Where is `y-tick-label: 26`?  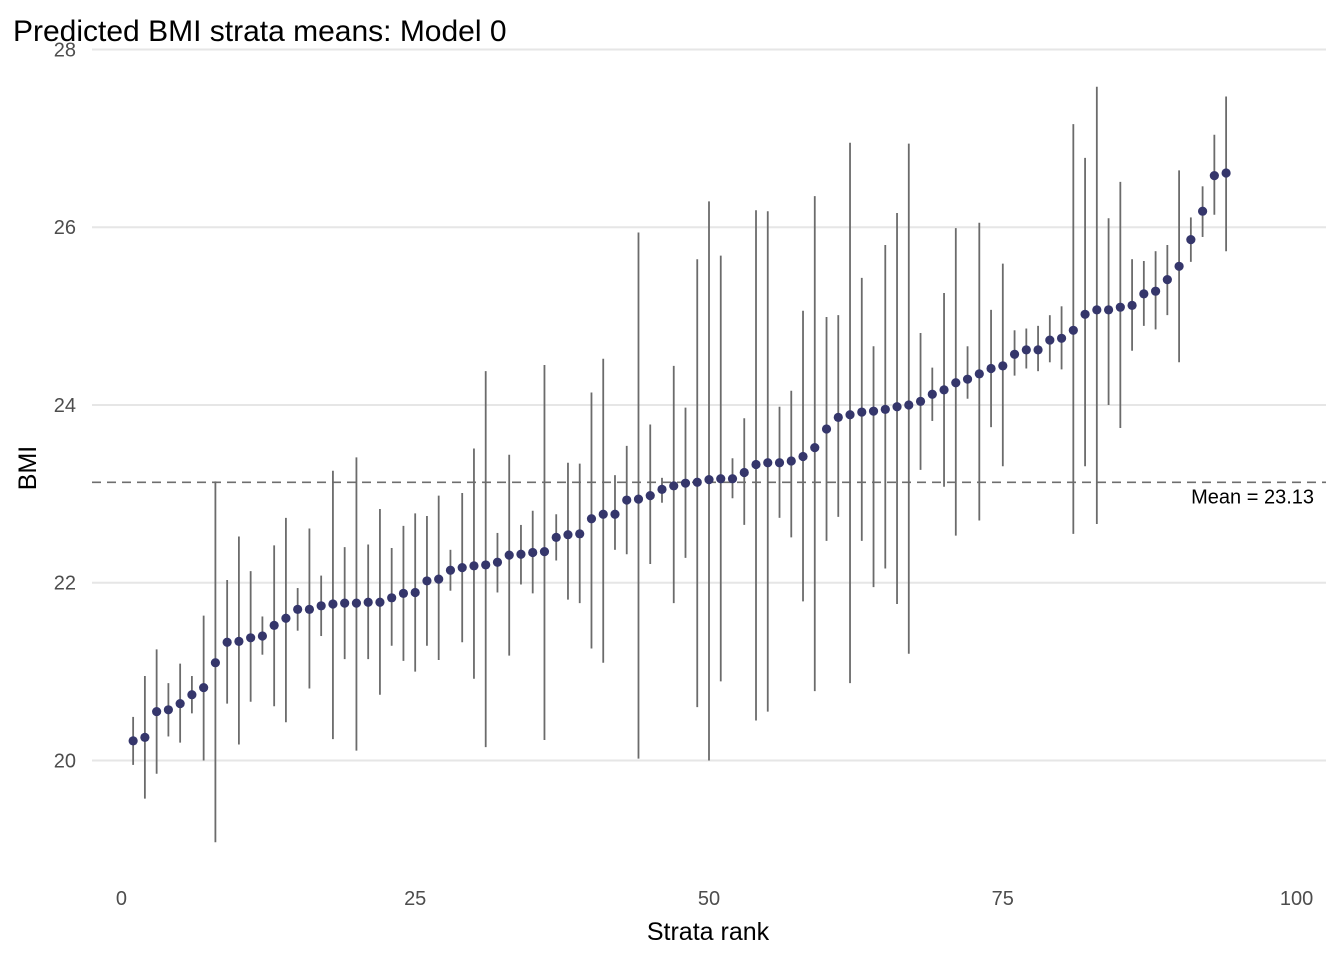
y-tick-label: 26 is located at coordinates (65, 228).